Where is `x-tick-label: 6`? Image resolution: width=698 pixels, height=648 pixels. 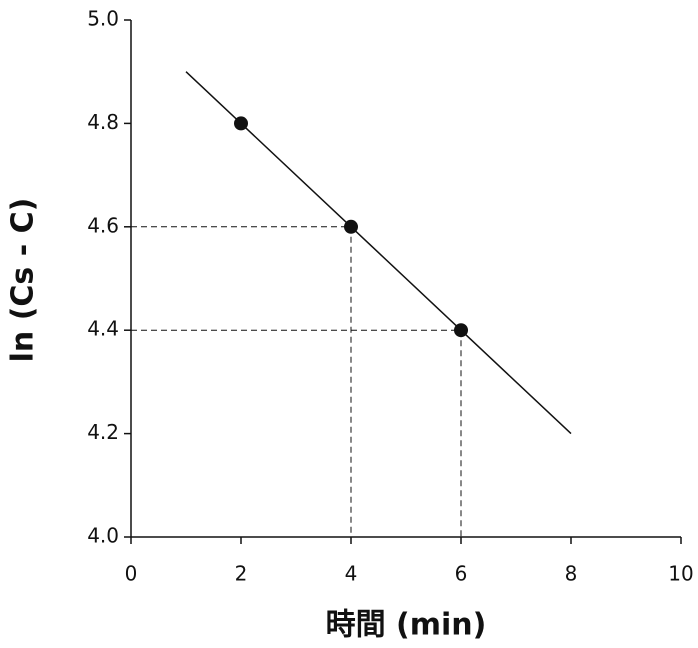 x-tick-label: 6 is located at coordinates (461, 574).